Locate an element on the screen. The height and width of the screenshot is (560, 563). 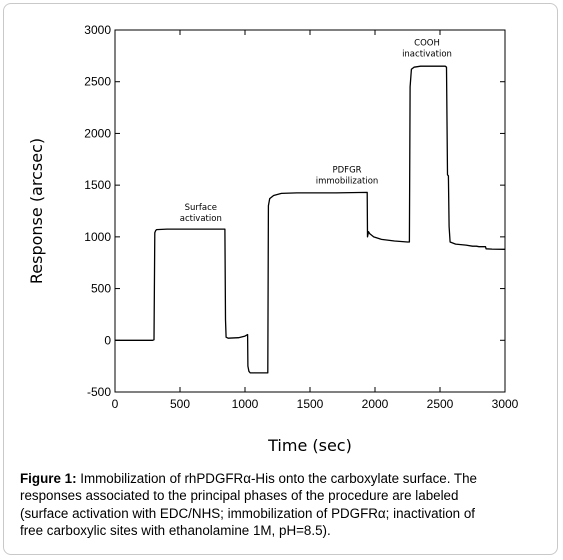
y-tick-label: 2500 is located at coordinates (97, 82).